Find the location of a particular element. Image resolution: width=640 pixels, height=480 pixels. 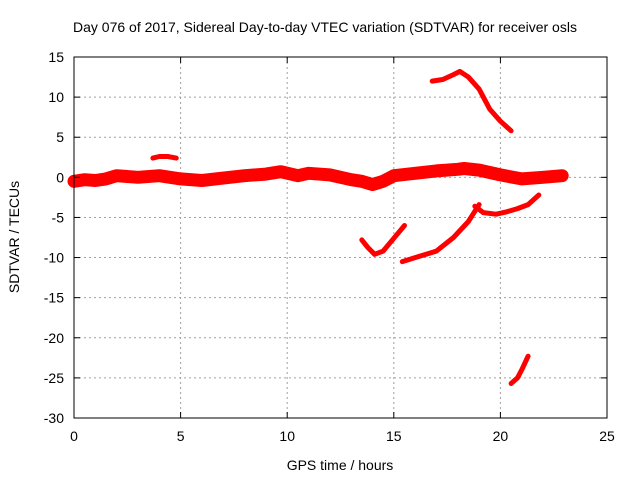

y-tick-label: 0 is located at coordinates (60, 177).